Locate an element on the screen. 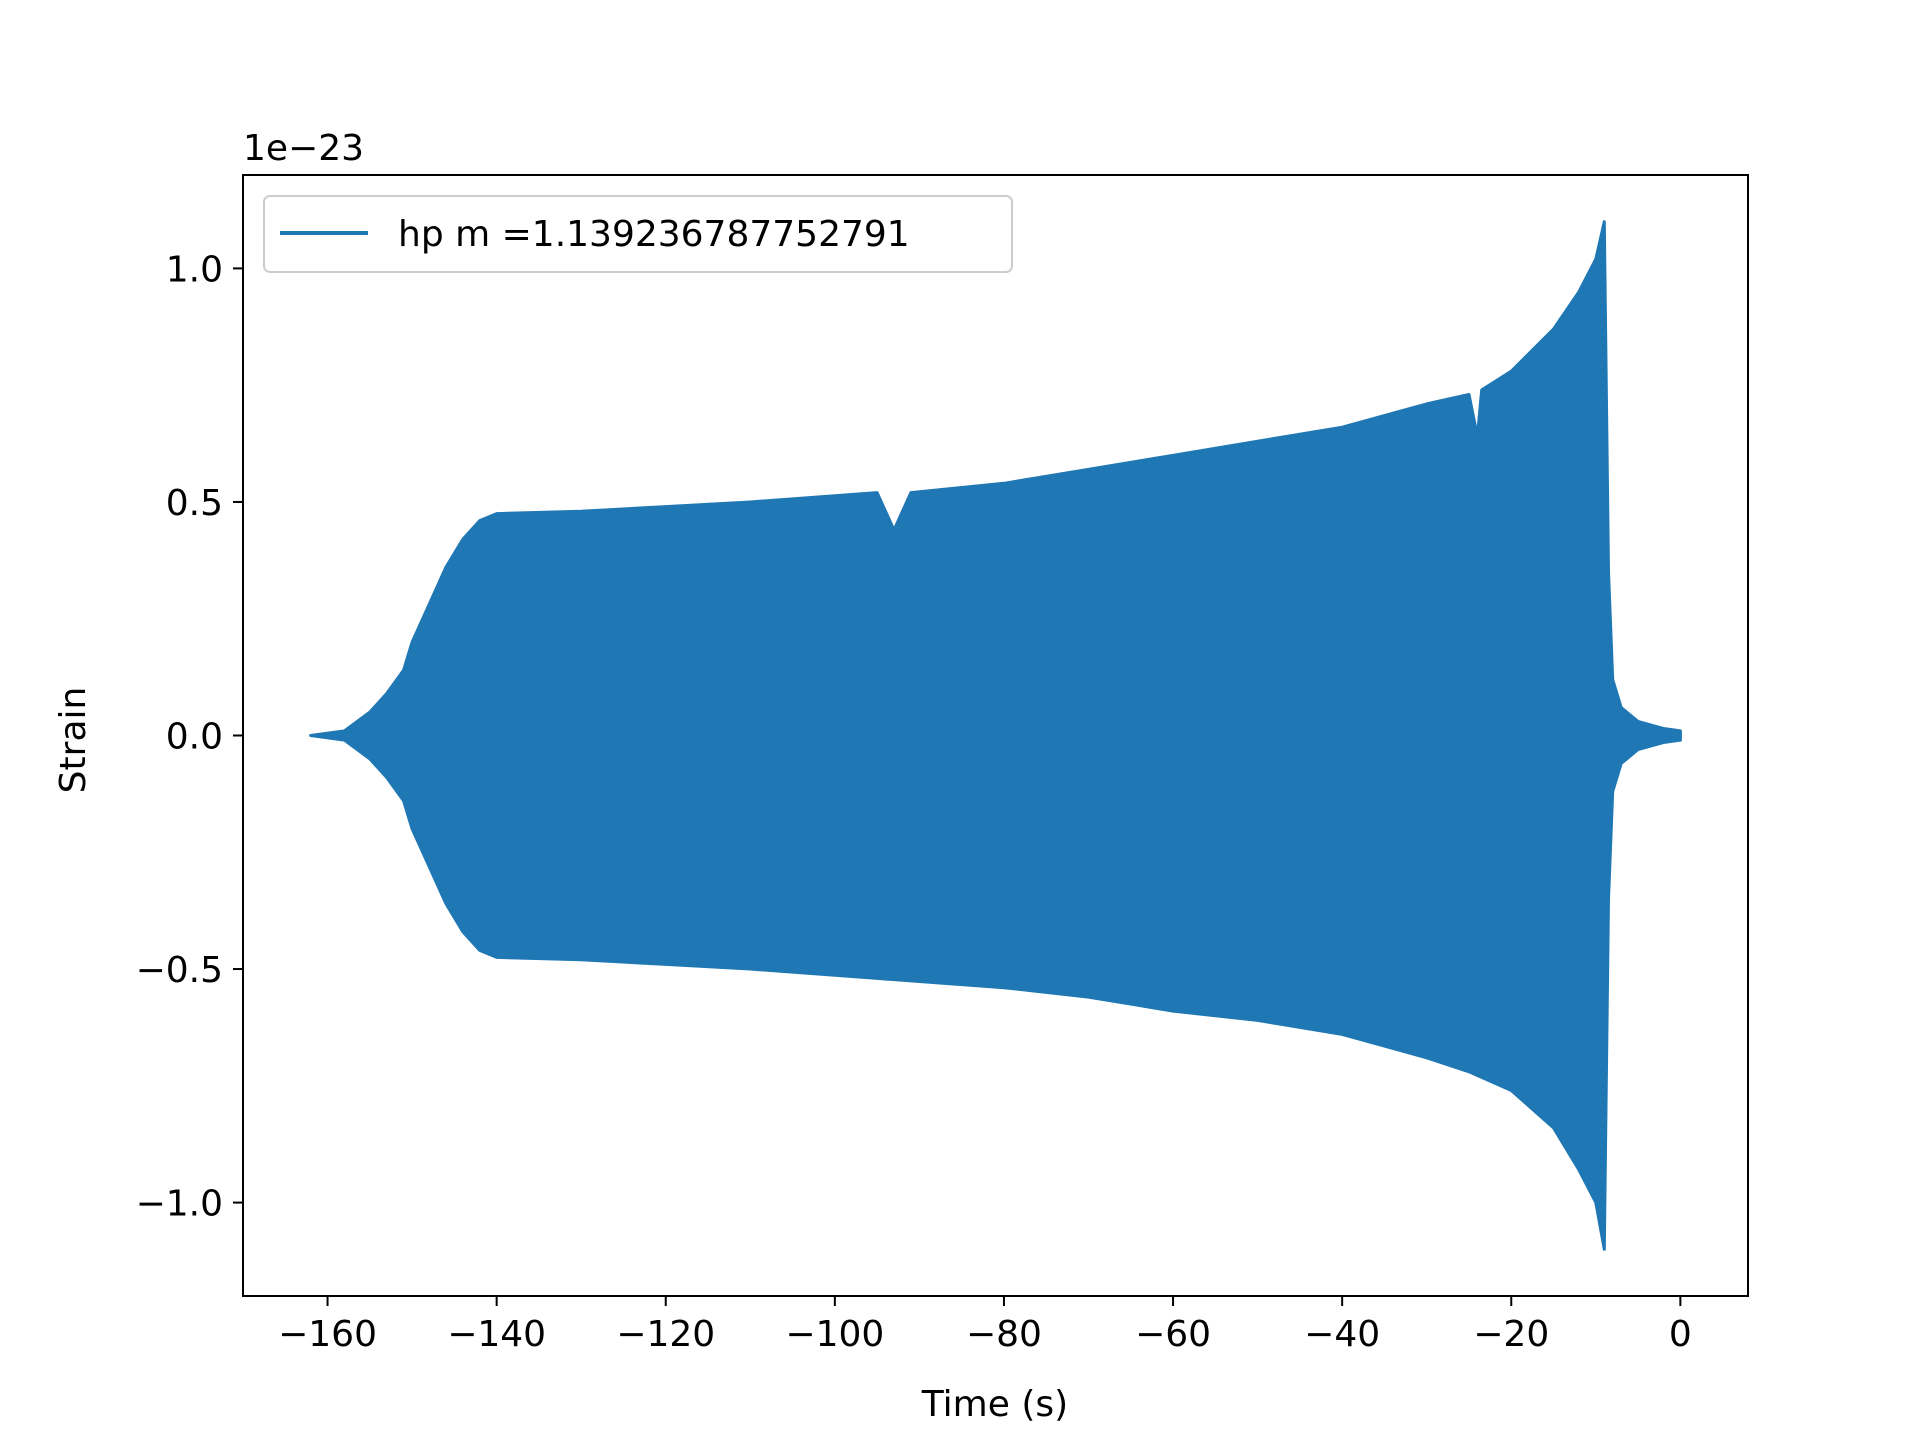 This screenshot has height=1440, width=1920. y-axis-label: Strain is located at coordinates (73, 740).